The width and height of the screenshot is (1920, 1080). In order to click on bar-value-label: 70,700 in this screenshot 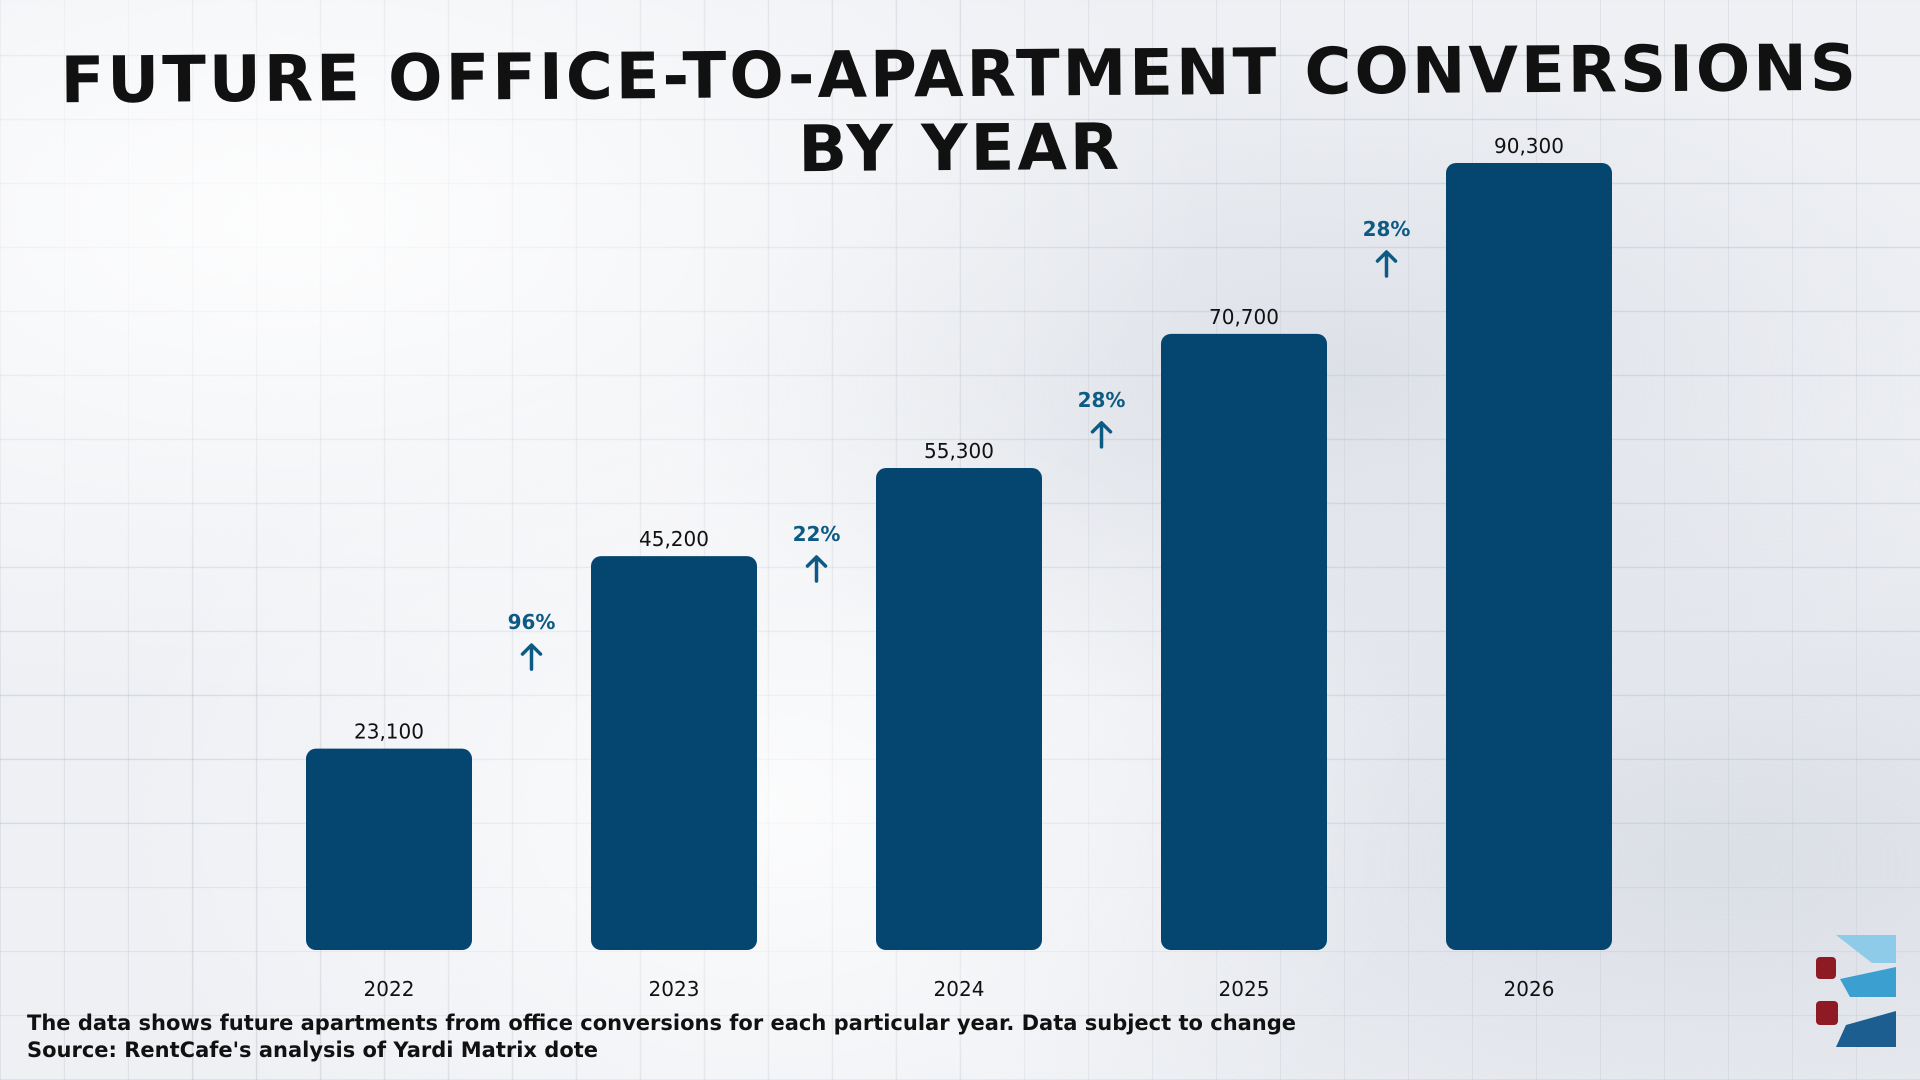, I will do `click(1244, 317)`.